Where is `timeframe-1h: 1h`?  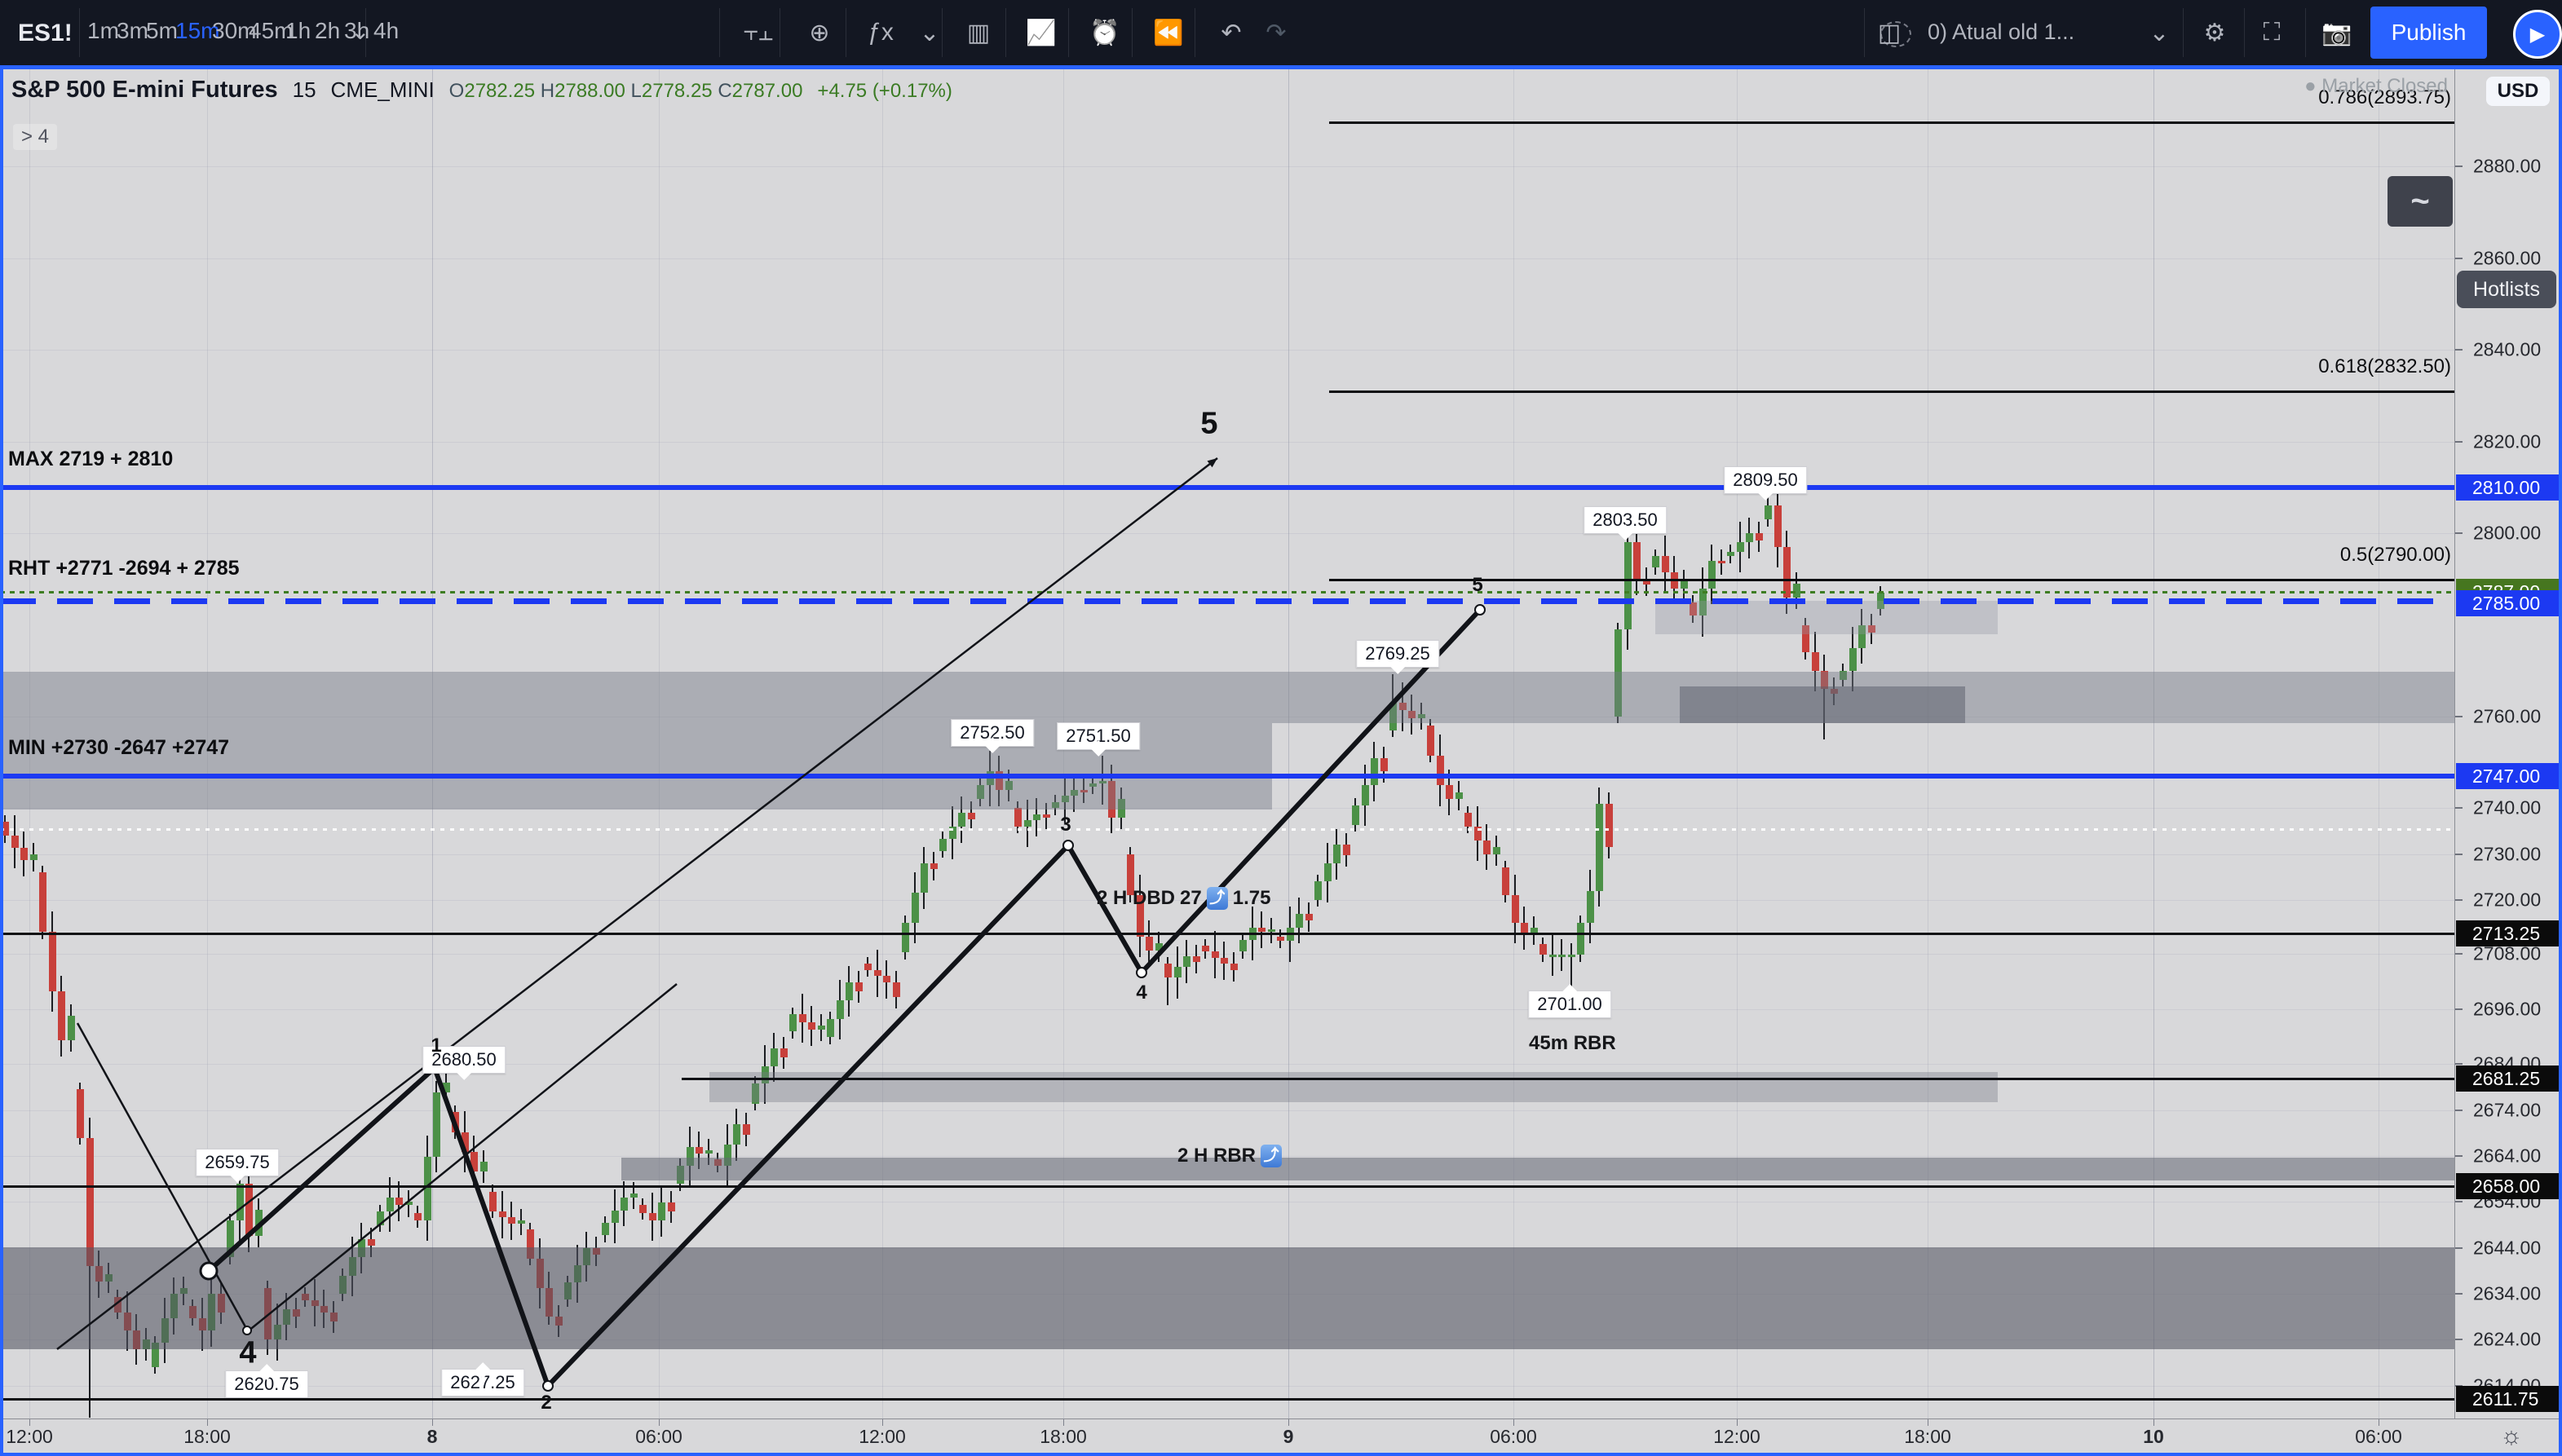
timeframe-1h: 1h is located at coordinates (298, 31).